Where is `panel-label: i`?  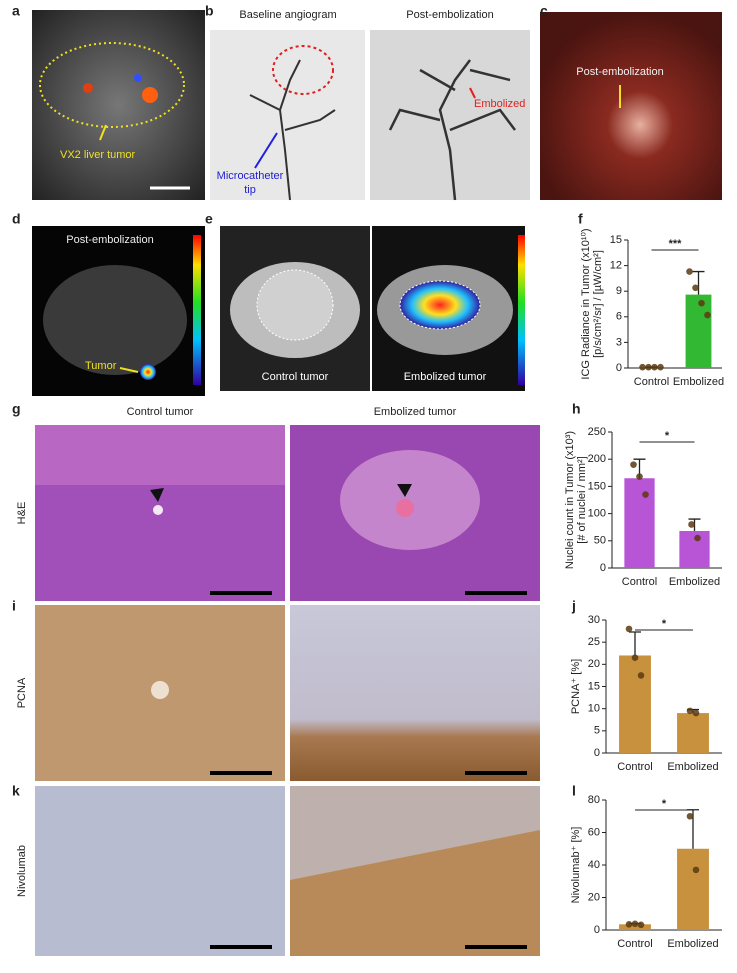
panel-label: i is located at coordinates (14, 606).